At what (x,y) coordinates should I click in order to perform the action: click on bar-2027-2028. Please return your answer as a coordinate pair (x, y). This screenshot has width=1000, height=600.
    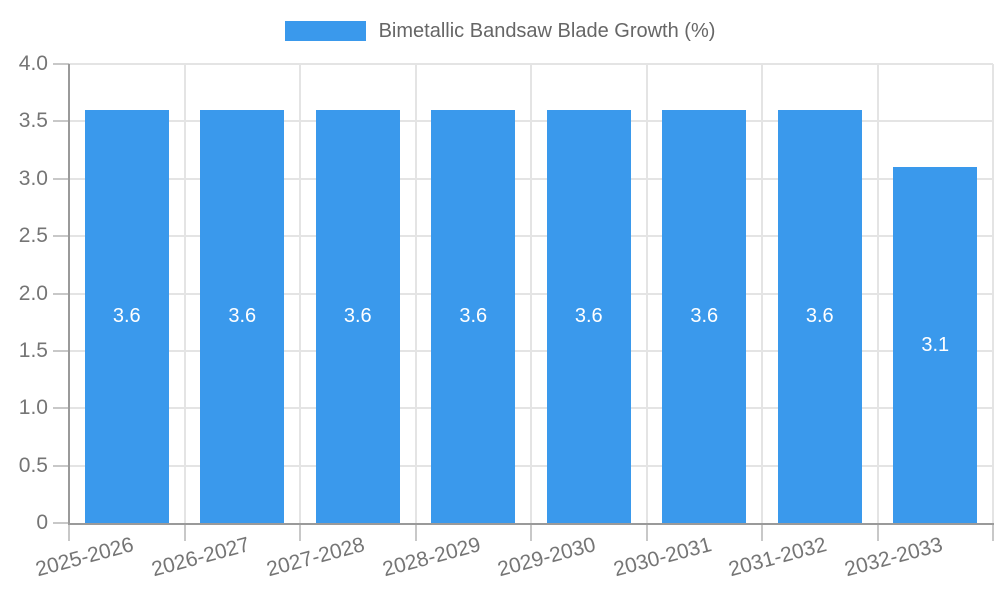
    Looking at the image, I should click on (357, 316).